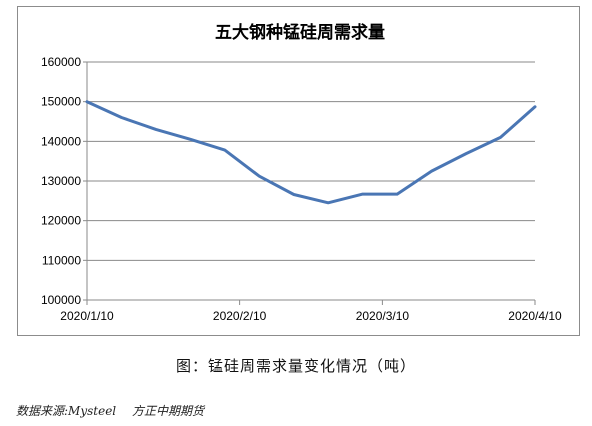 The height and width of the screenshot is (426, 592). I want to click on figure-caption: 图：锰硅周需求量变化情况（吨）, so click(295, 366).